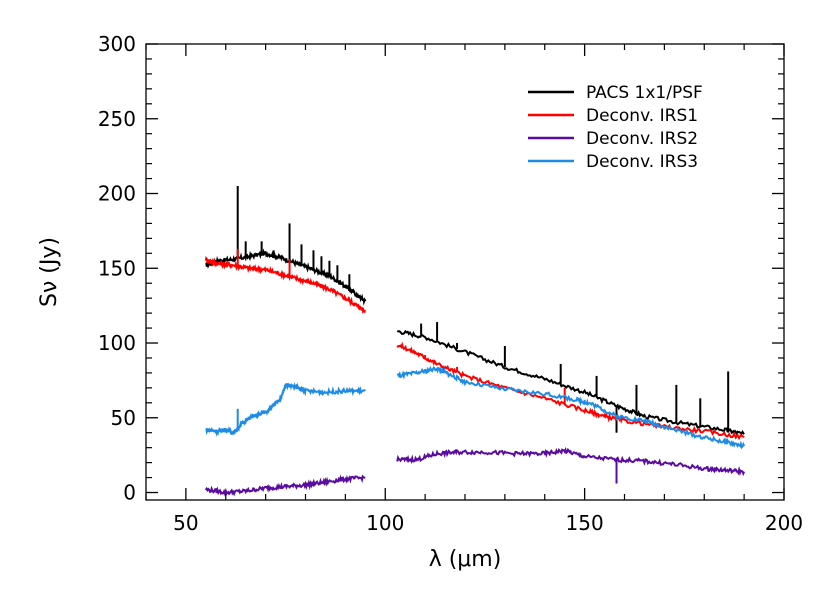 Image resolution: width=830 pixels, height=593 pixels. What do you see at coordinates (784, 523) in the screenshot?
I see `x-tick-label: 200` at bounding box center [784, 523].